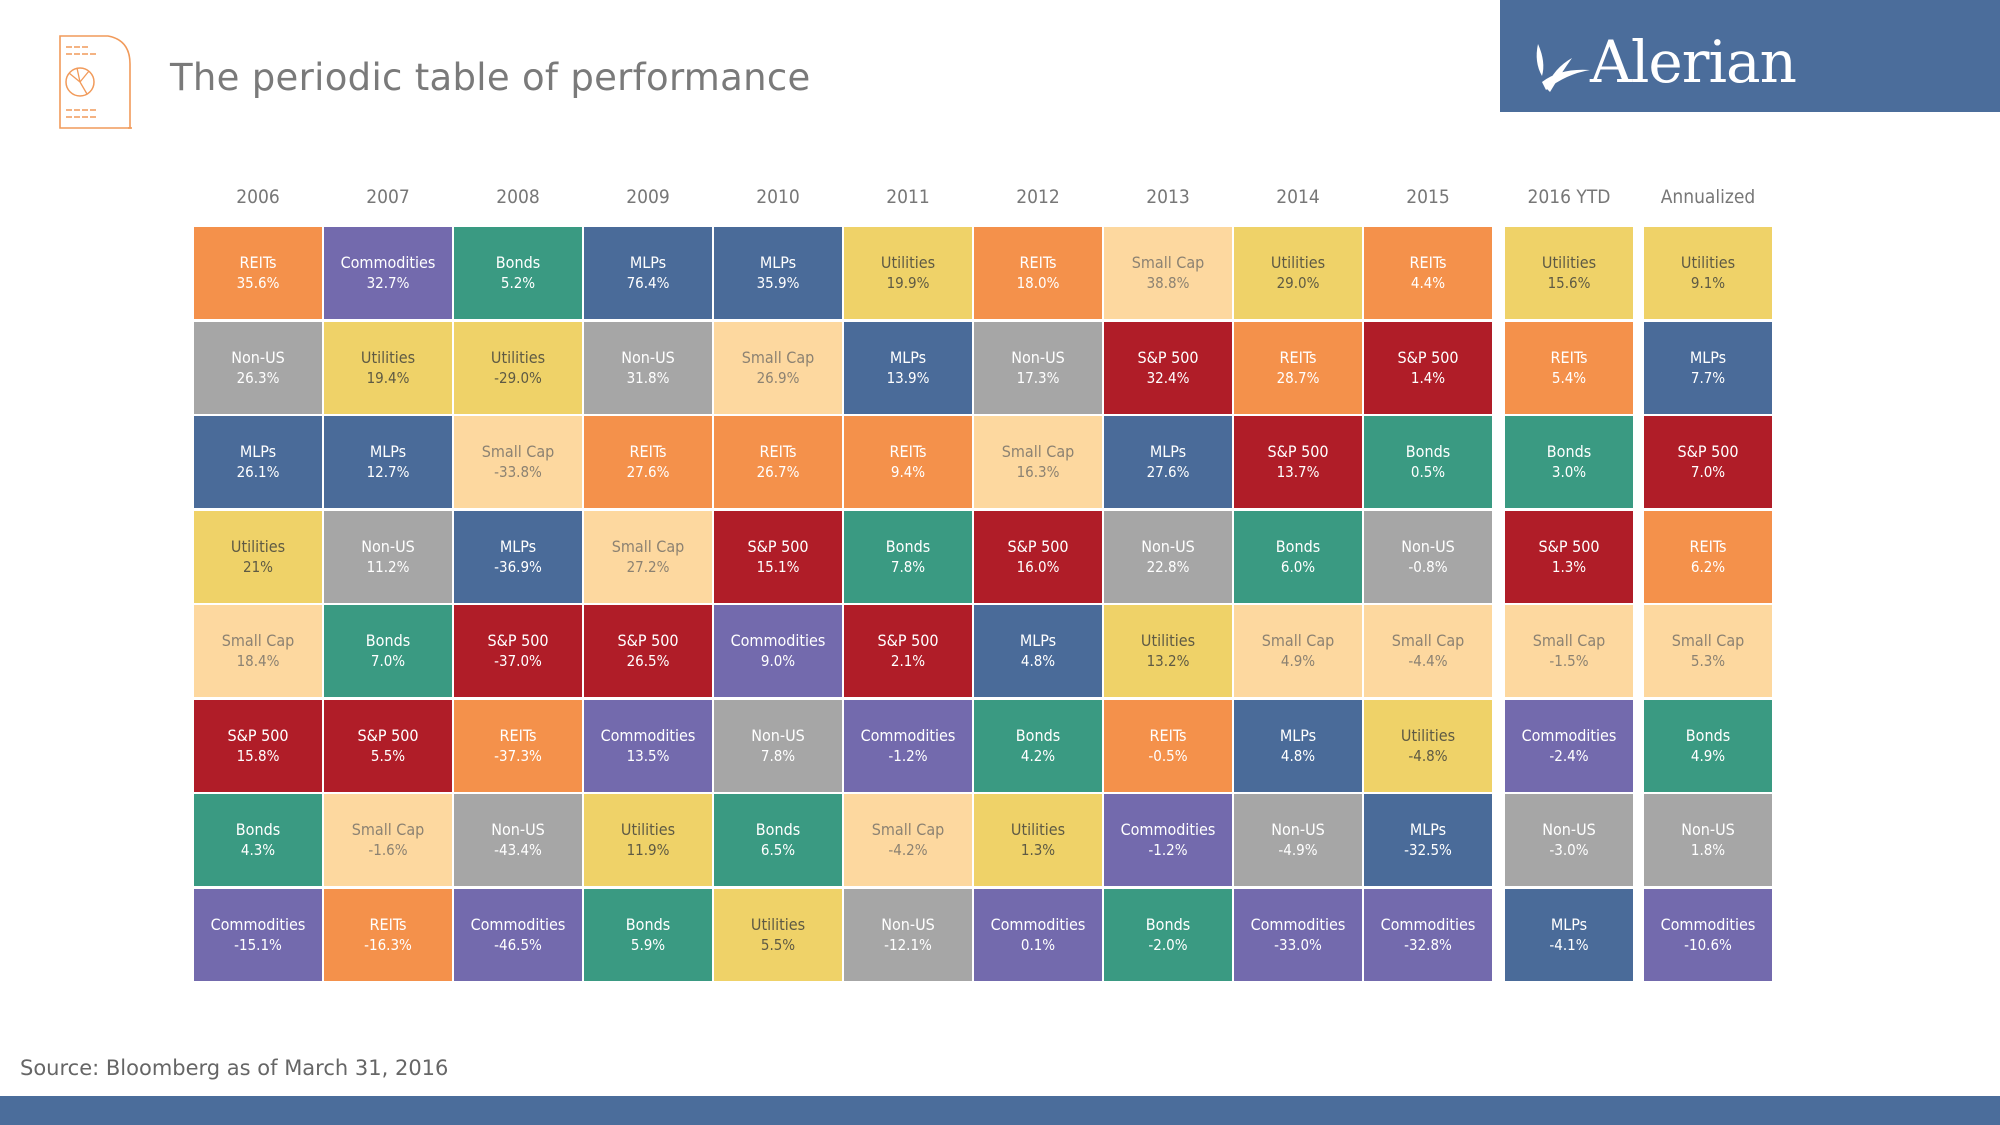  Describe the element at coordinates (1038, 944) in the screenshot. I see `return-value: 0.1%` at that location.